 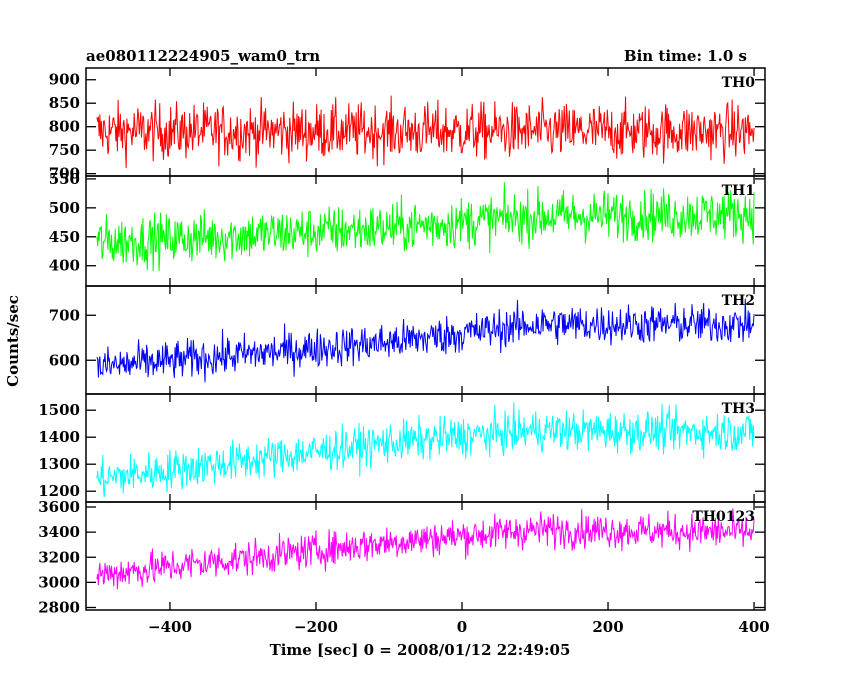 What do you see at coordinates (425, 227) in the screenshot?
I see `series-line-th1` at bounding box center [425, 227].